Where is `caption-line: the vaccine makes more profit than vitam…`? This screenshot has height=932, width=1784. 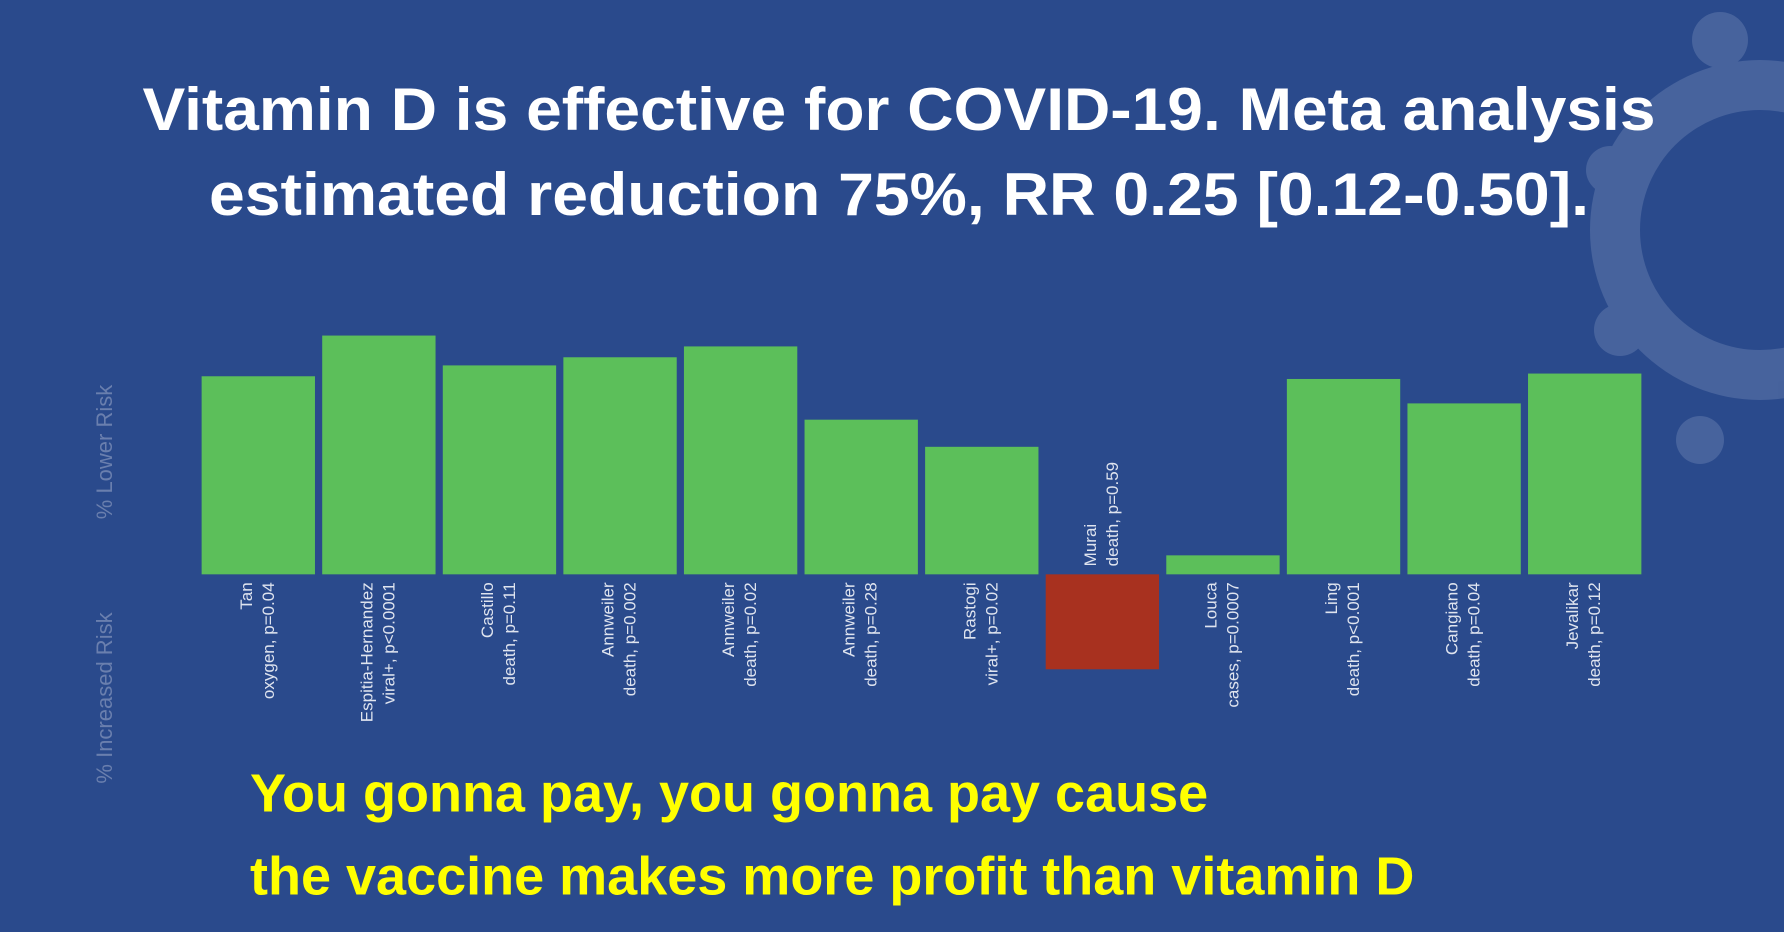 caption-line: the vaccine makes more profit than vitam… is located at coordinates (832, 876).